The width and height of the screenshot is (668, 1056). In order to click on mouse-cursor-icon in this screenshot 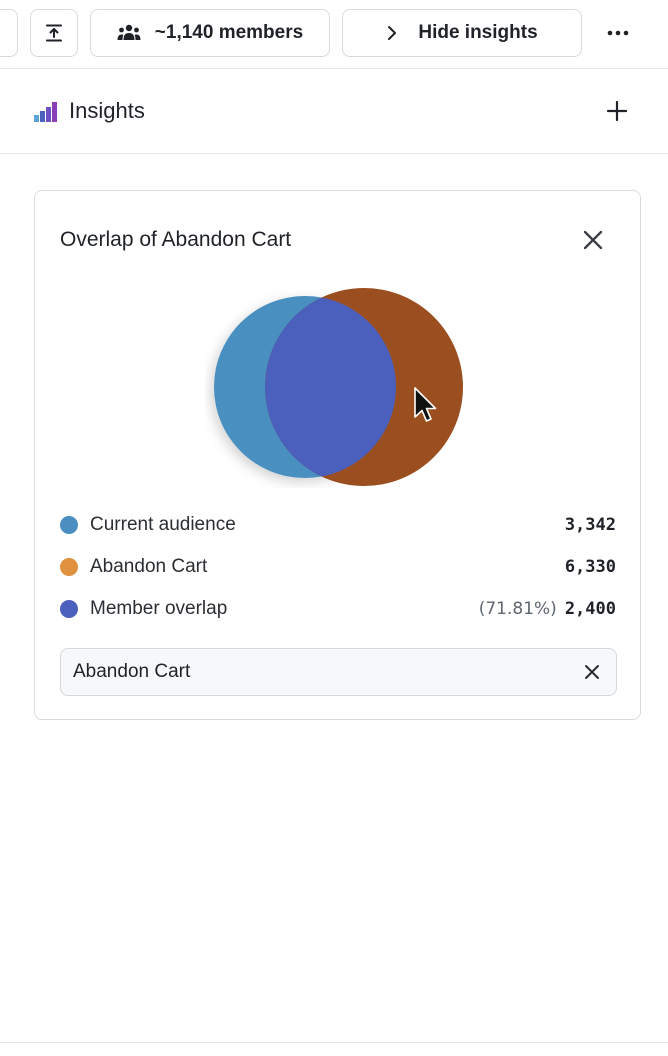, I will do `click(425, 404)`.